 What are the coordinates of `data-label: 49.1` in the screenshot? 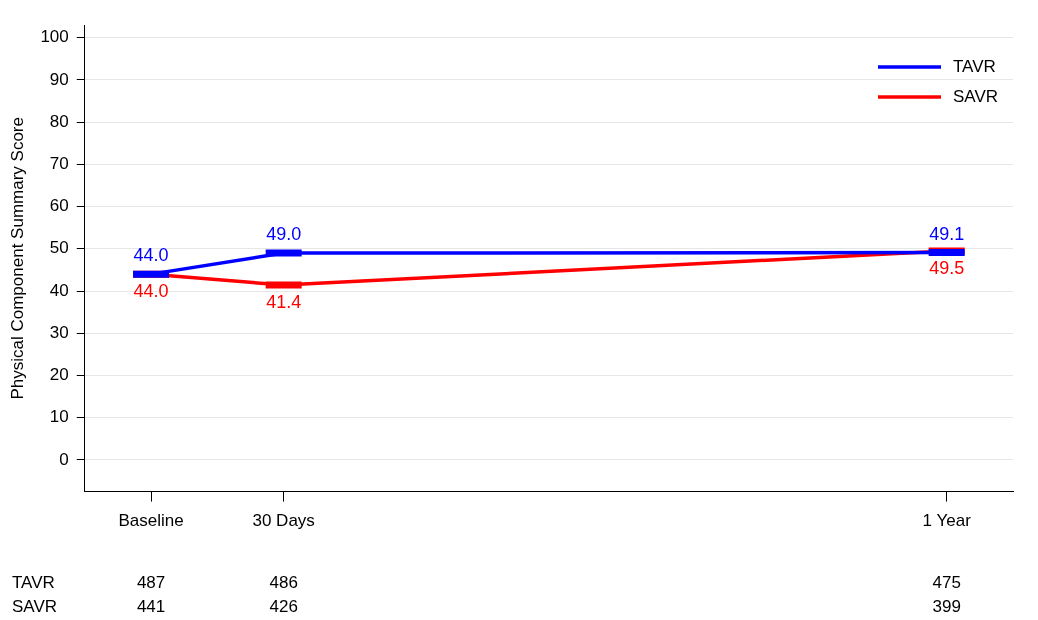 It's located at (947, 233).